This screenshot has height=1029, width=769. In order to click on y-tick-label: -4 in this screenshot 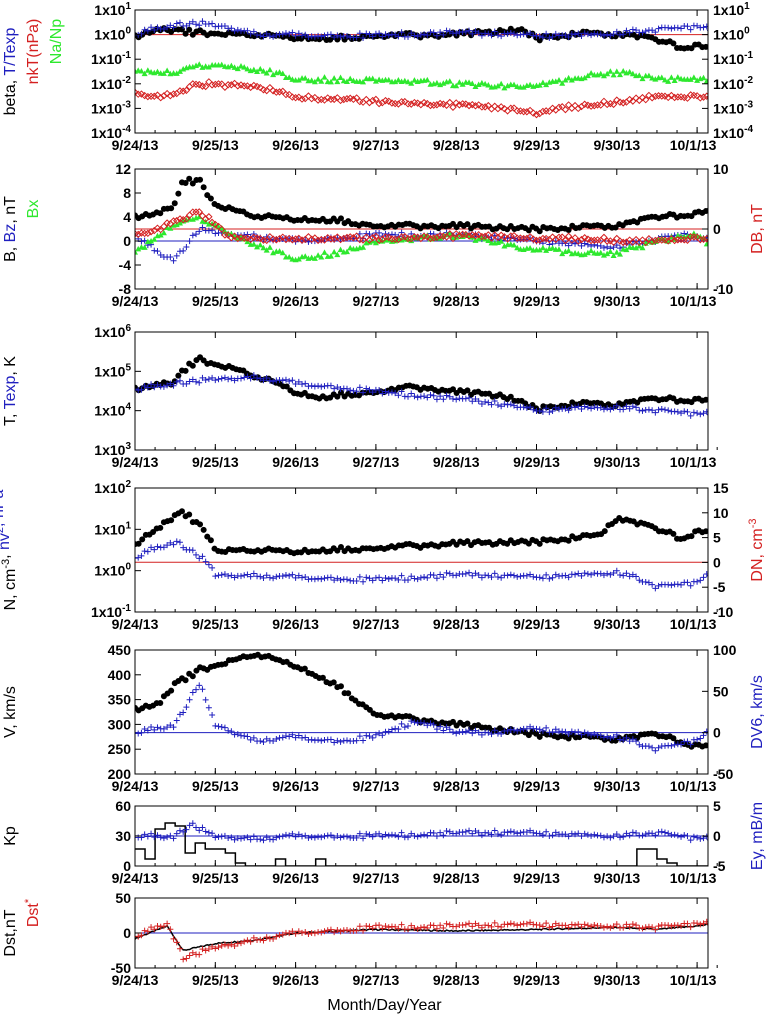, I will do `click(125, 265)`.